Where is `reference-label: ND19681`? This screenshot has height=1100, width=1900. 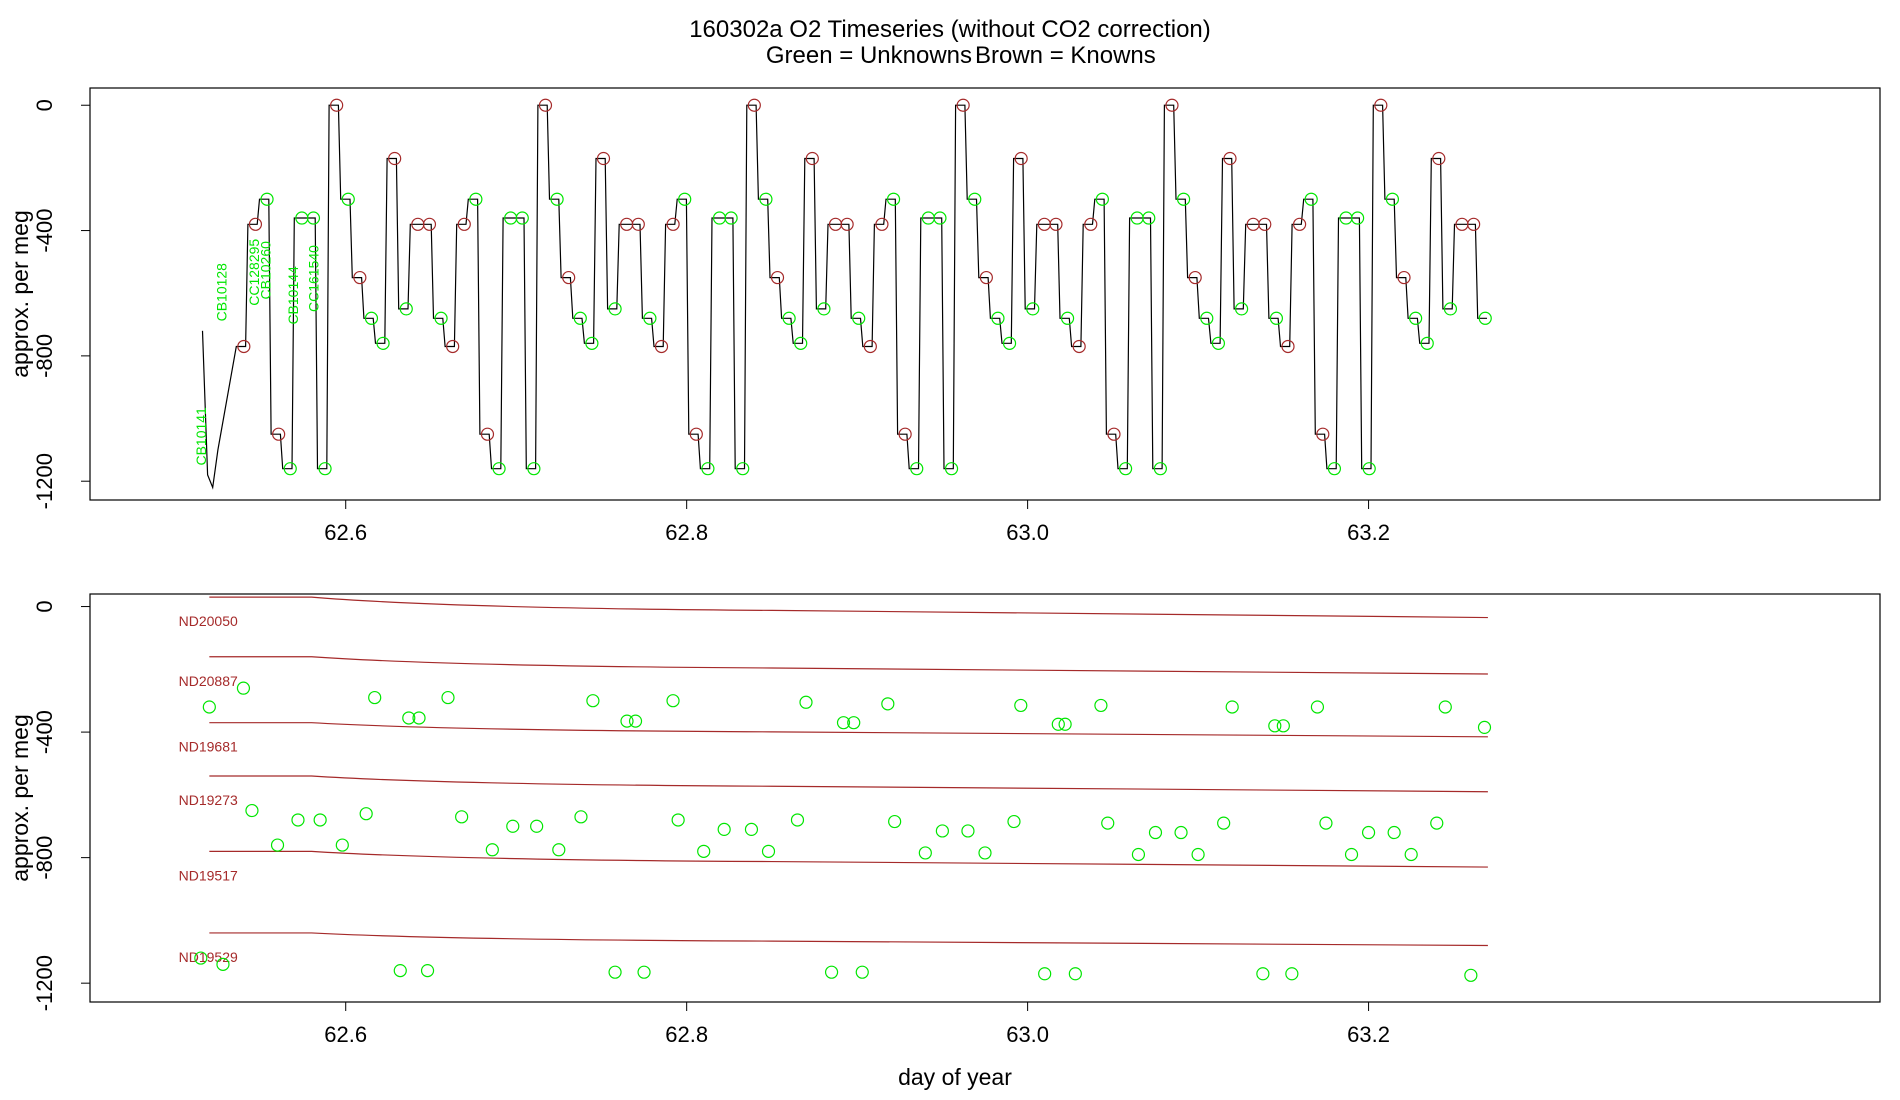
reference-label: ND19681 is located at coordinates (208, 747).